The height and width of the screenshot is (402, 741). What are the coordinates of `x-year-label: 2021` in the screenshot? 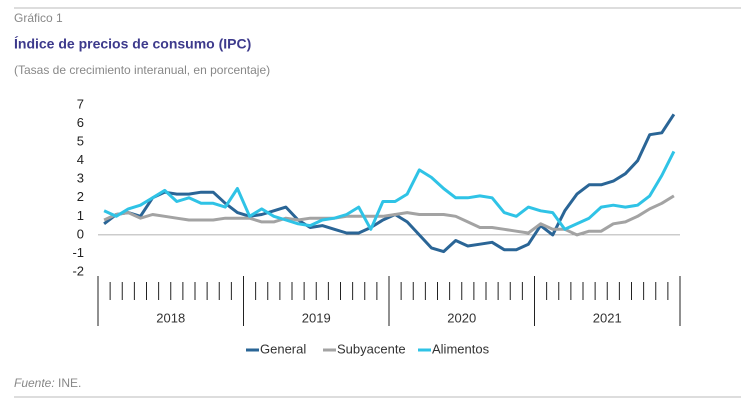 It's located at (607, 317).